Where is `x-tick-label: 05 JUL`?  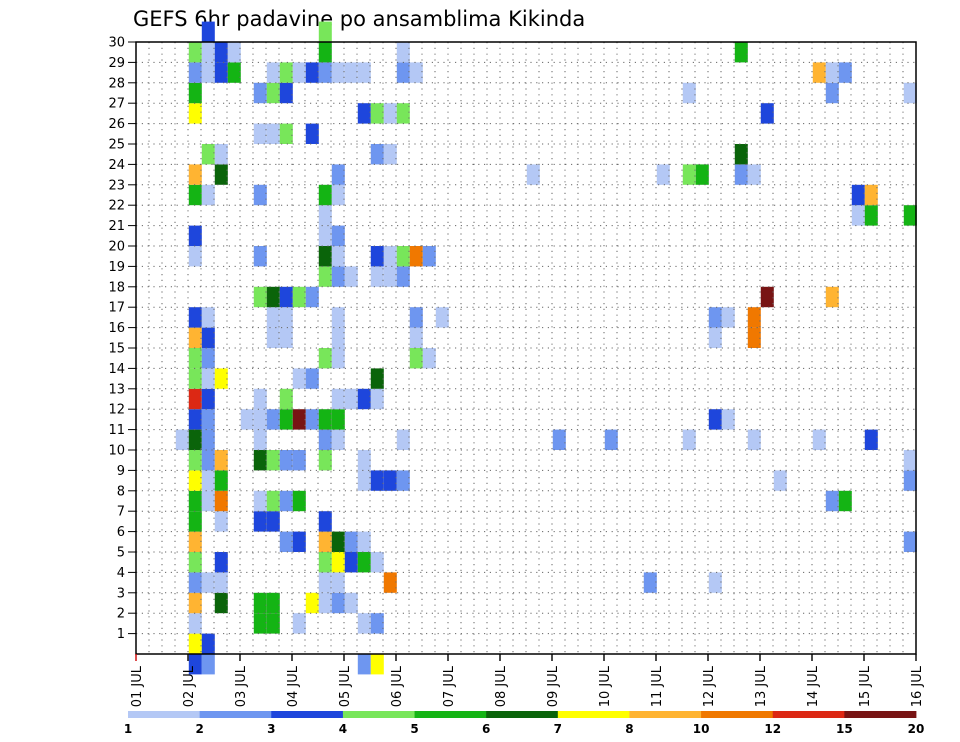 x-tick-label: 05 JUL is located at coordinates (345, 686).